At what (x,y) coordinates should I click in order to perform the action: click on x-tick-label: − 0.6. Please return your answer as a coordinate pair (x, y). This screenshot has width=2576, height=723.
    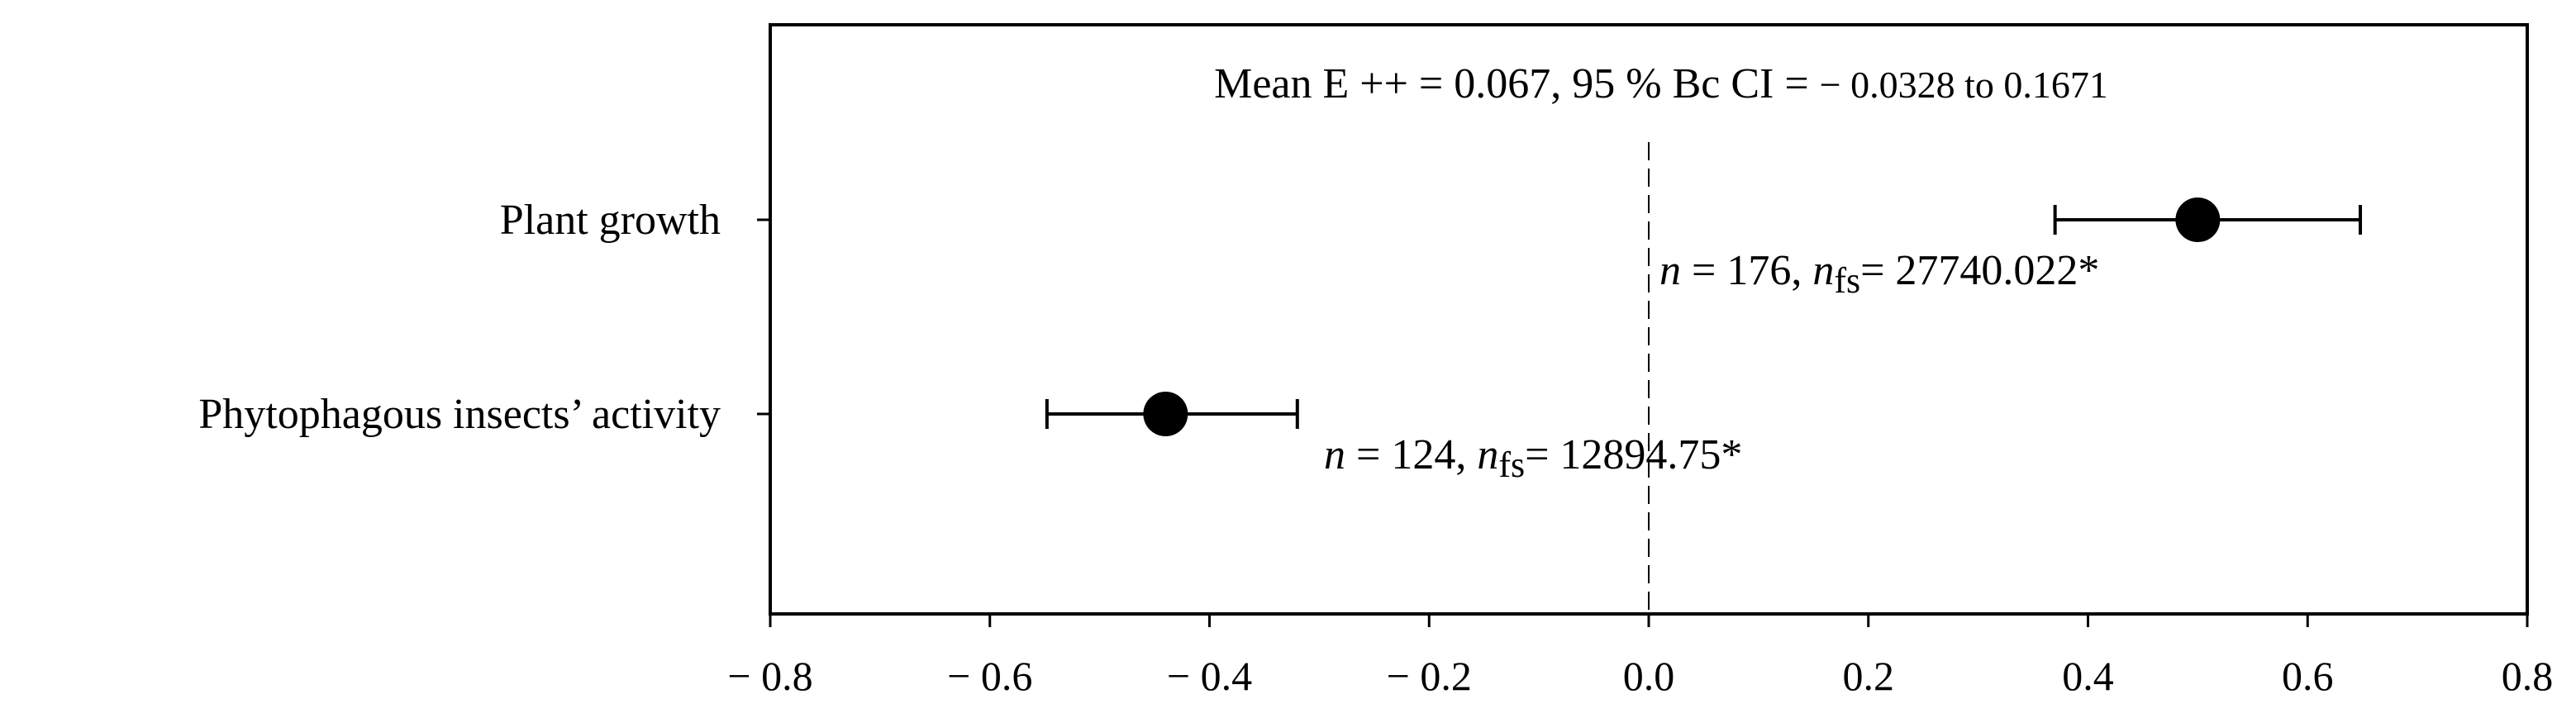
    Looking at the image, I should click on (990, 676).